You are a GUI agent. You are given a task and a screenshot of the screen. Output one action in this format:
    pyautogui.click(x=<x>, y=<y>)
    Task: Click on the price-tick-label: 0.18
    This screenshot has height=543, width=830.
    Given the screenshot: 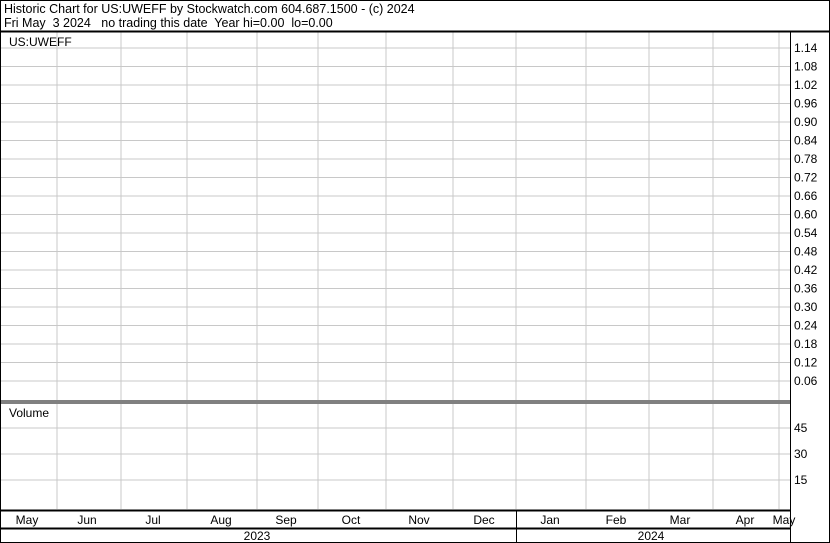 What is the action you would take?
    pyautogui.click(x=806, y=344)
    